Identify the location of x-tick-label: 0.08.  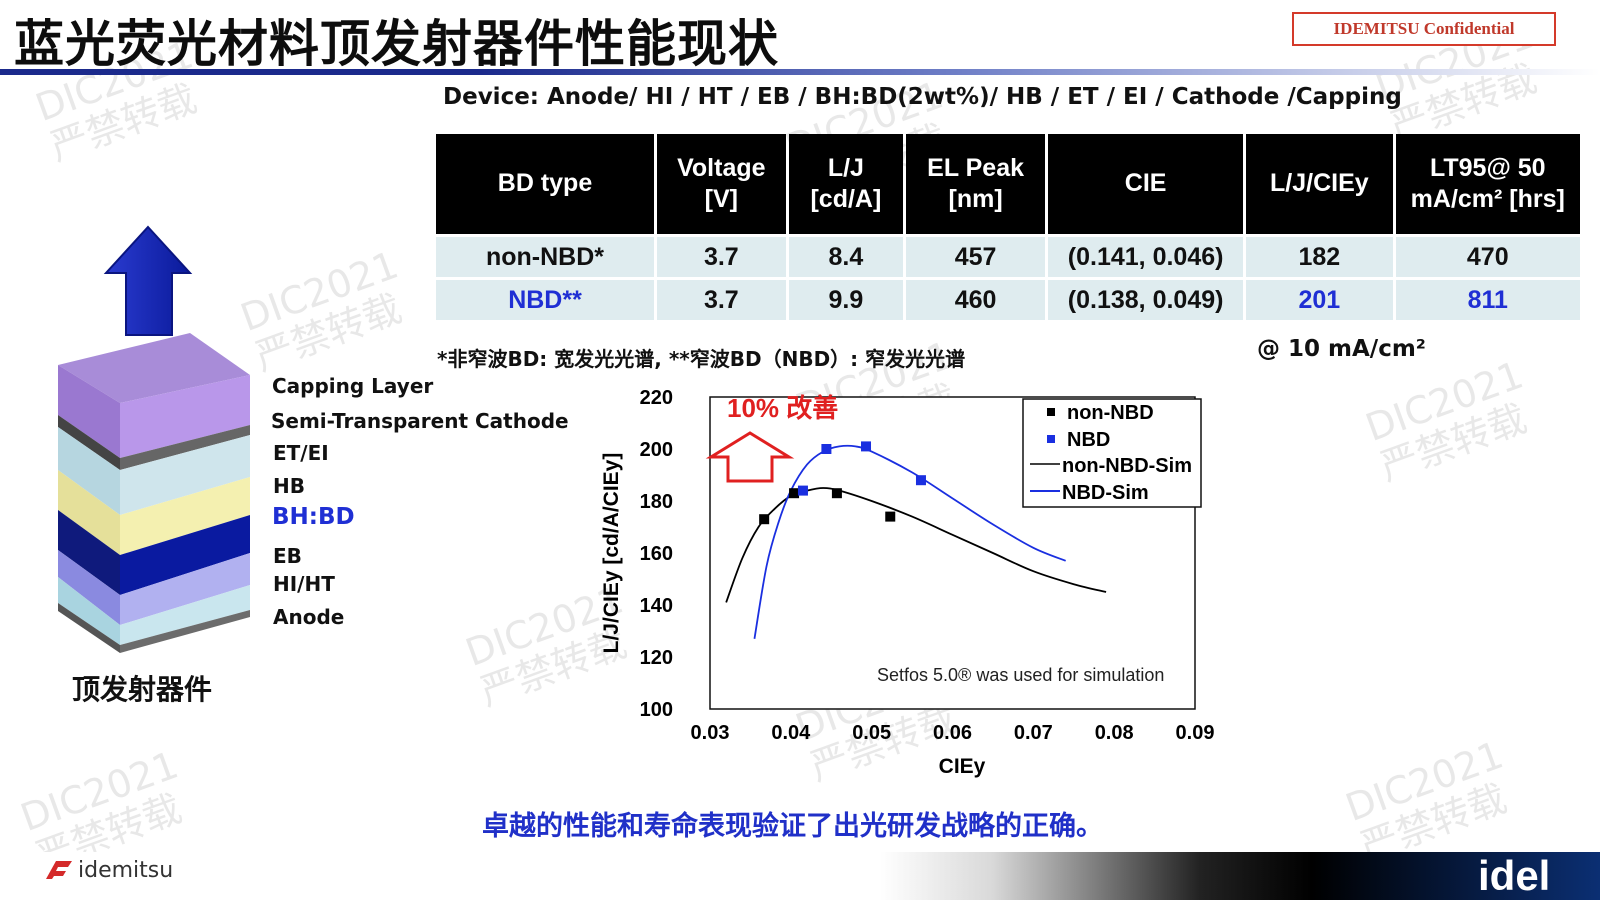
(1114, 733).